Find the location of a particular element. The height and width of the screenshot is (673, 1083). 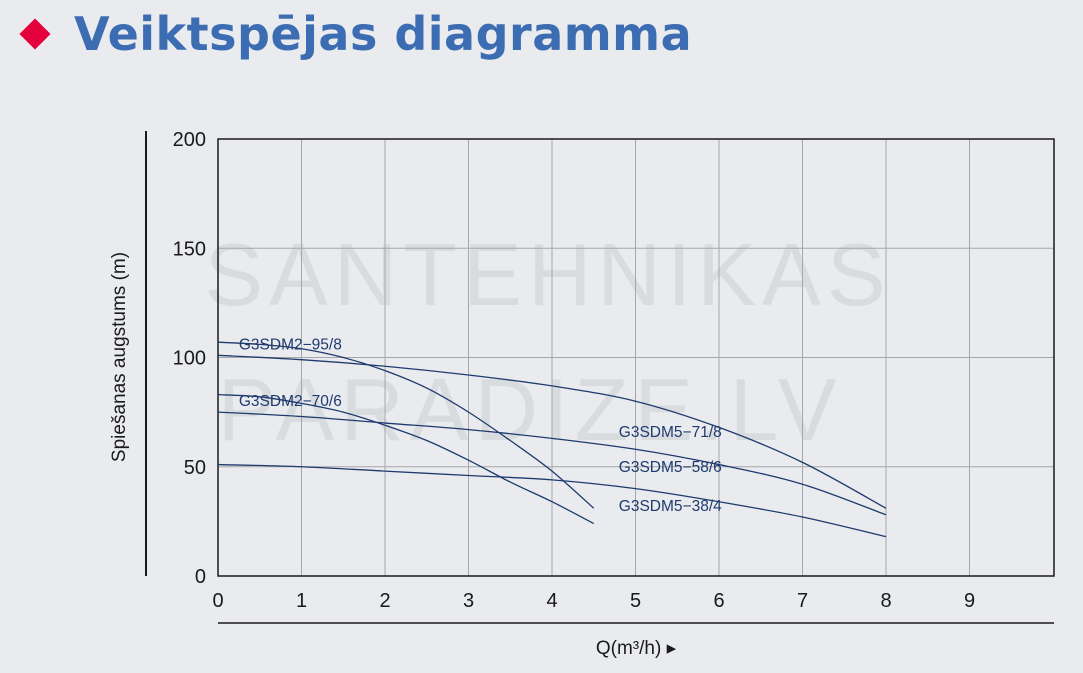

y-tick-label: 100 is located at coordinates (189, 359).